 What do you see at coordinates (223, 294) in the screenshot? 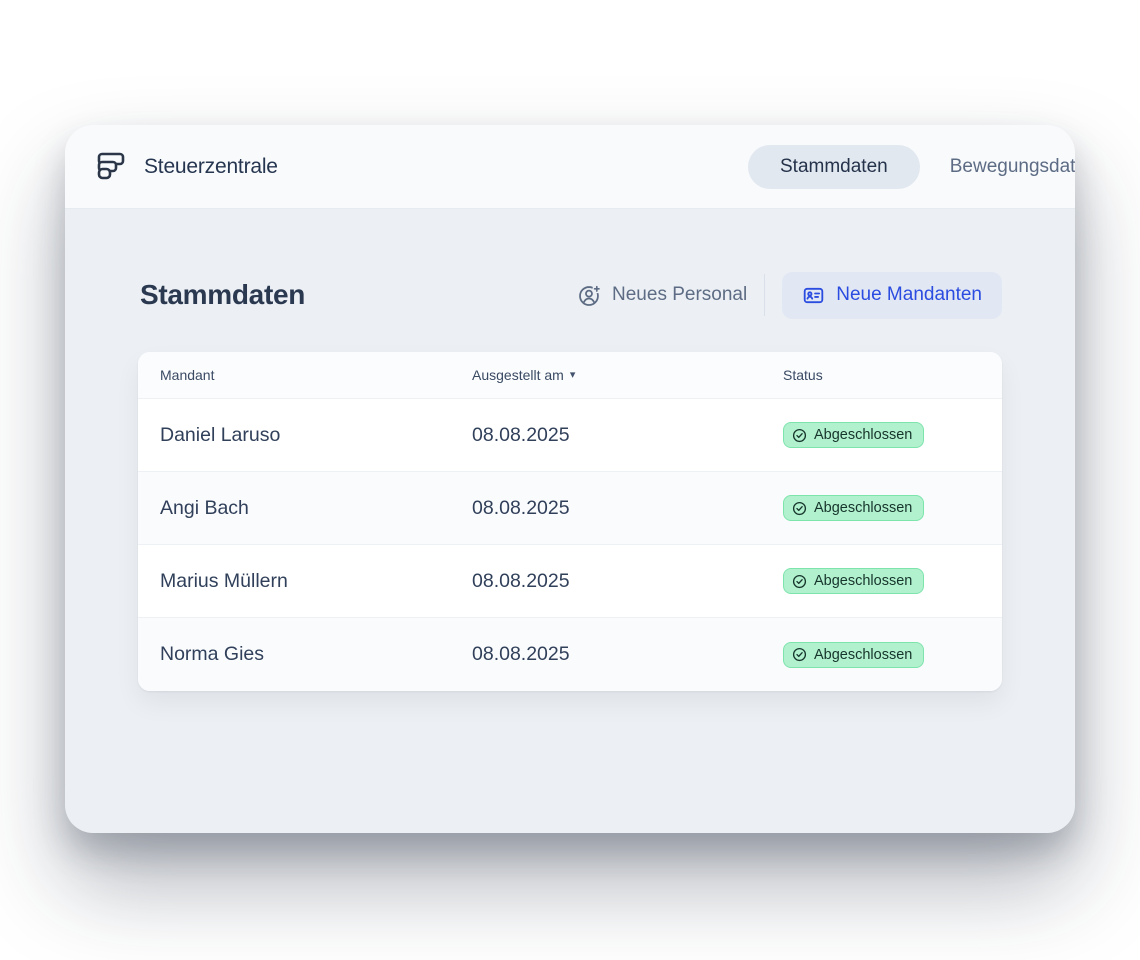
I see `page-title: Stammdaten` at bounding box center [223, 294].